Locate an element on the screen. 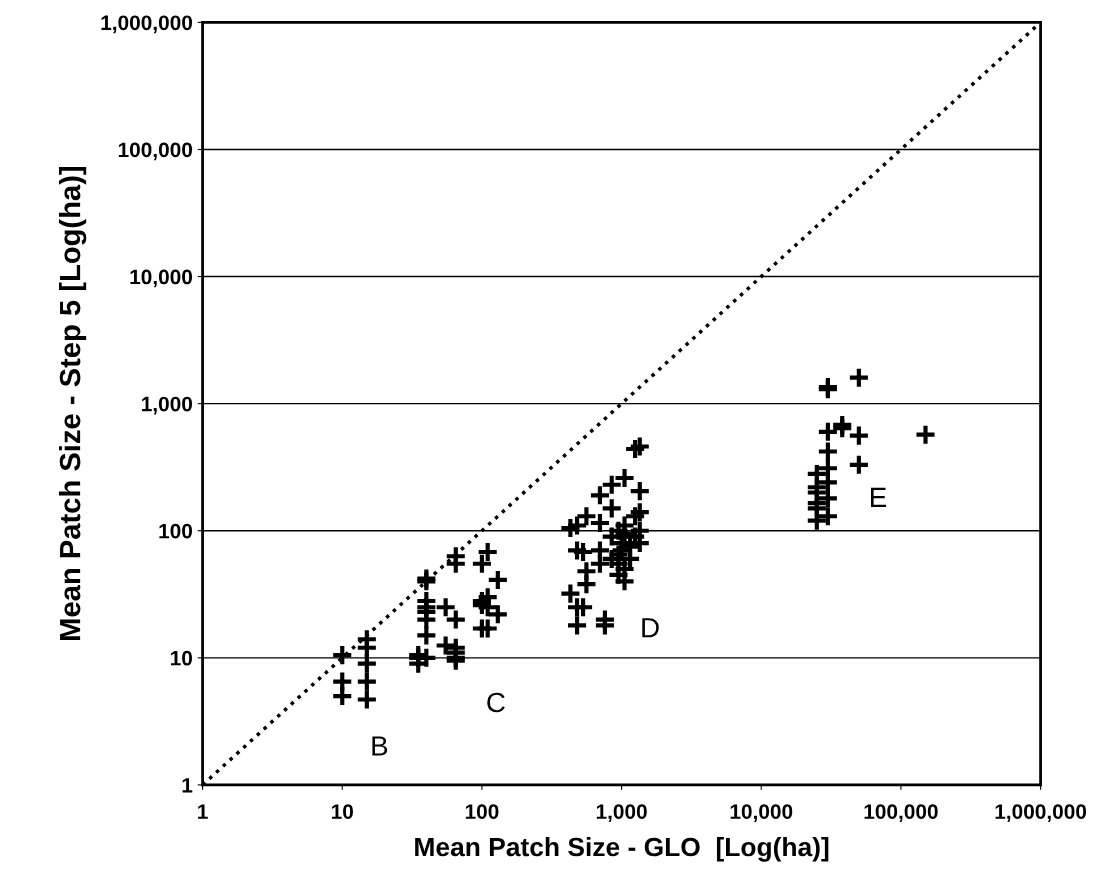 This screenshot has height=895, width=1107. x-tick-label: 1 is located at coordinates (203, 811).